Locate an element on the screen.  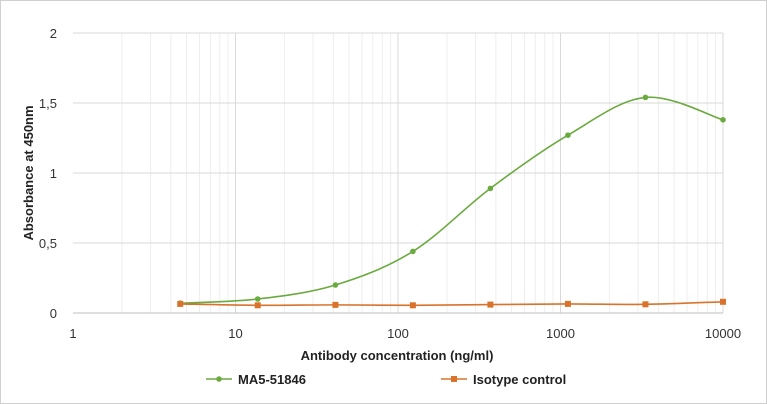
y-axis-title: Absorbance at 450nm is located at coordinates (28, 172).